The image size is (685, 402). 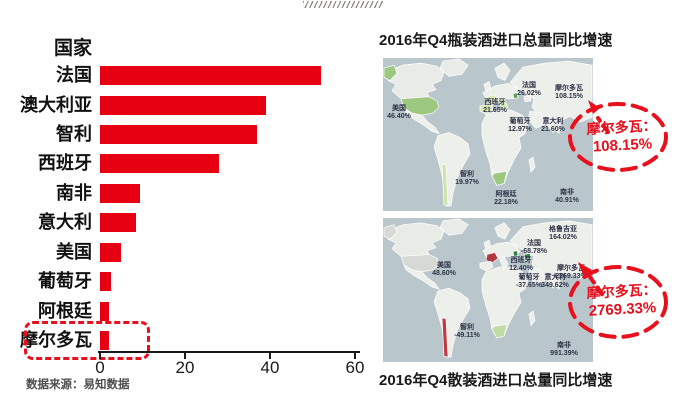 I want to click on x-tick-label: 0, so click(x=100, y=367).